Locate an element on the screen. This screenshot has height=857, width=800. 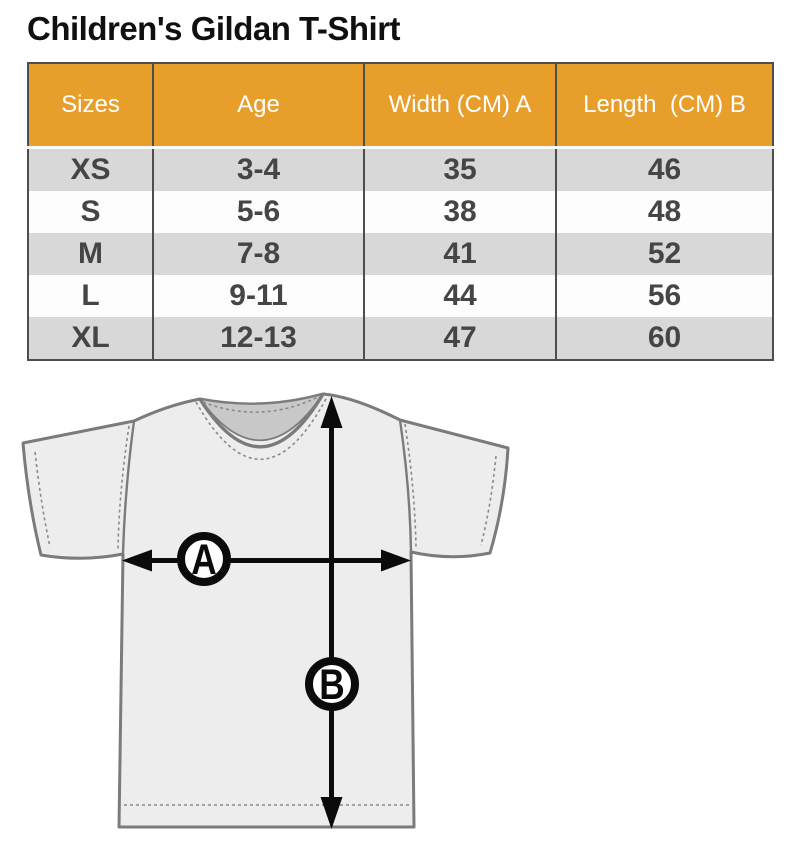
table-header-row: Sizes Age Width (CM) A Length (CM) B is located at coordinates (400, 106).